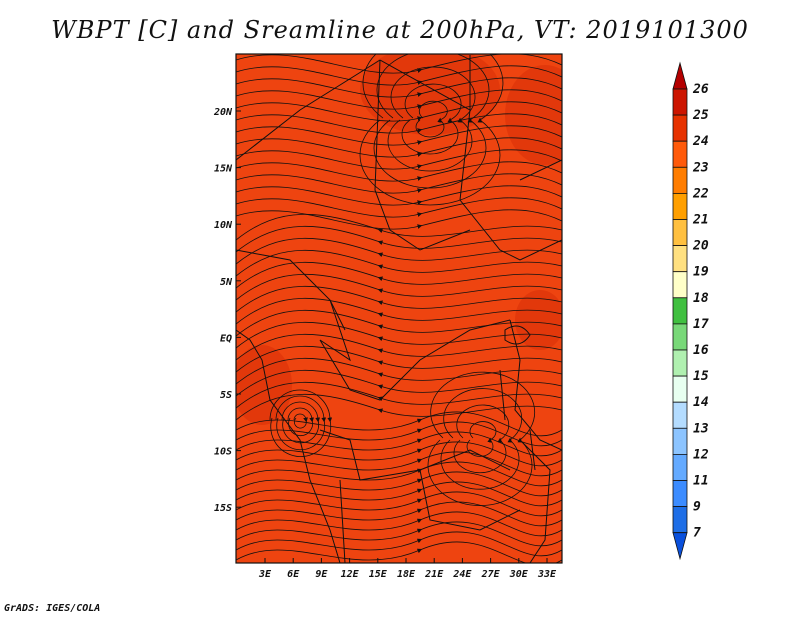 The width and height of the screenshot is (800, 618). What do you see at coordinates (700, 220) in the screenshot?
I see `colorbar-label: 21` at bounding box center [700, 220].